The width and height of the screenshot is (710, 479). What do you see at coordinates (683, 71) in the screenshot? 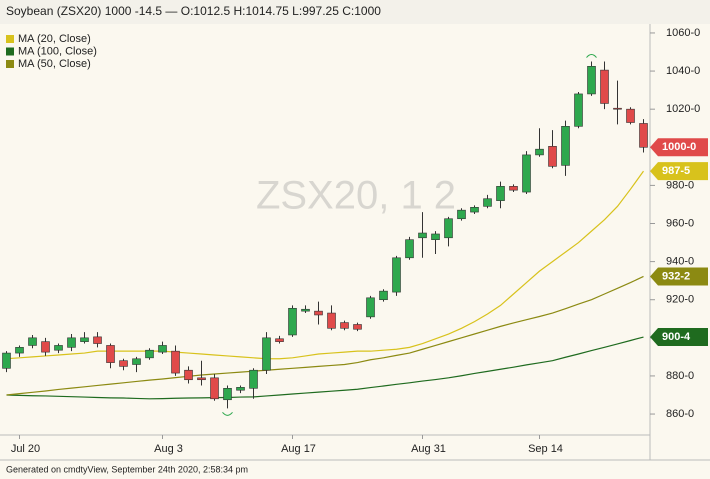
I see `y-tick-label: 1040-0` at bounding box center [683, 71].